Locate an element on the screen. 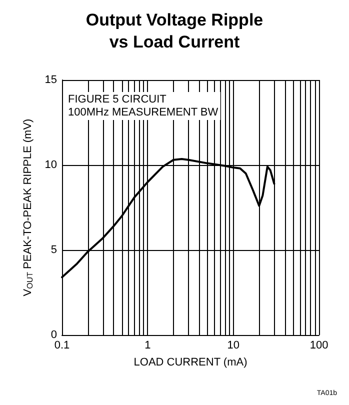 This screenshot has width=349, height=405. x-tick-label: 0.1 is located at coordinates (62, 346).